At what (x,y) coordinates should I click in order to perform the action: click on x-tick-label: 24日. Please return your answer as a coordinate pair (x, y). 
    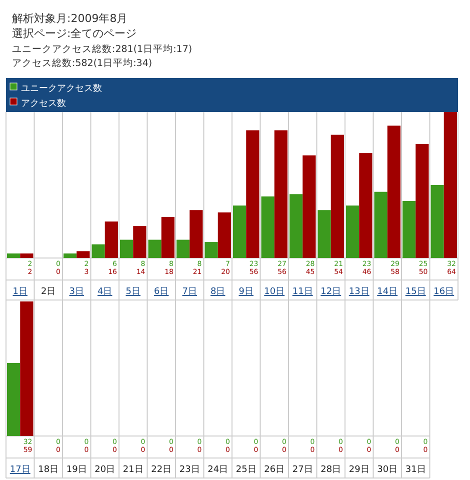
    Looking at the image, I should click on (218, 470).